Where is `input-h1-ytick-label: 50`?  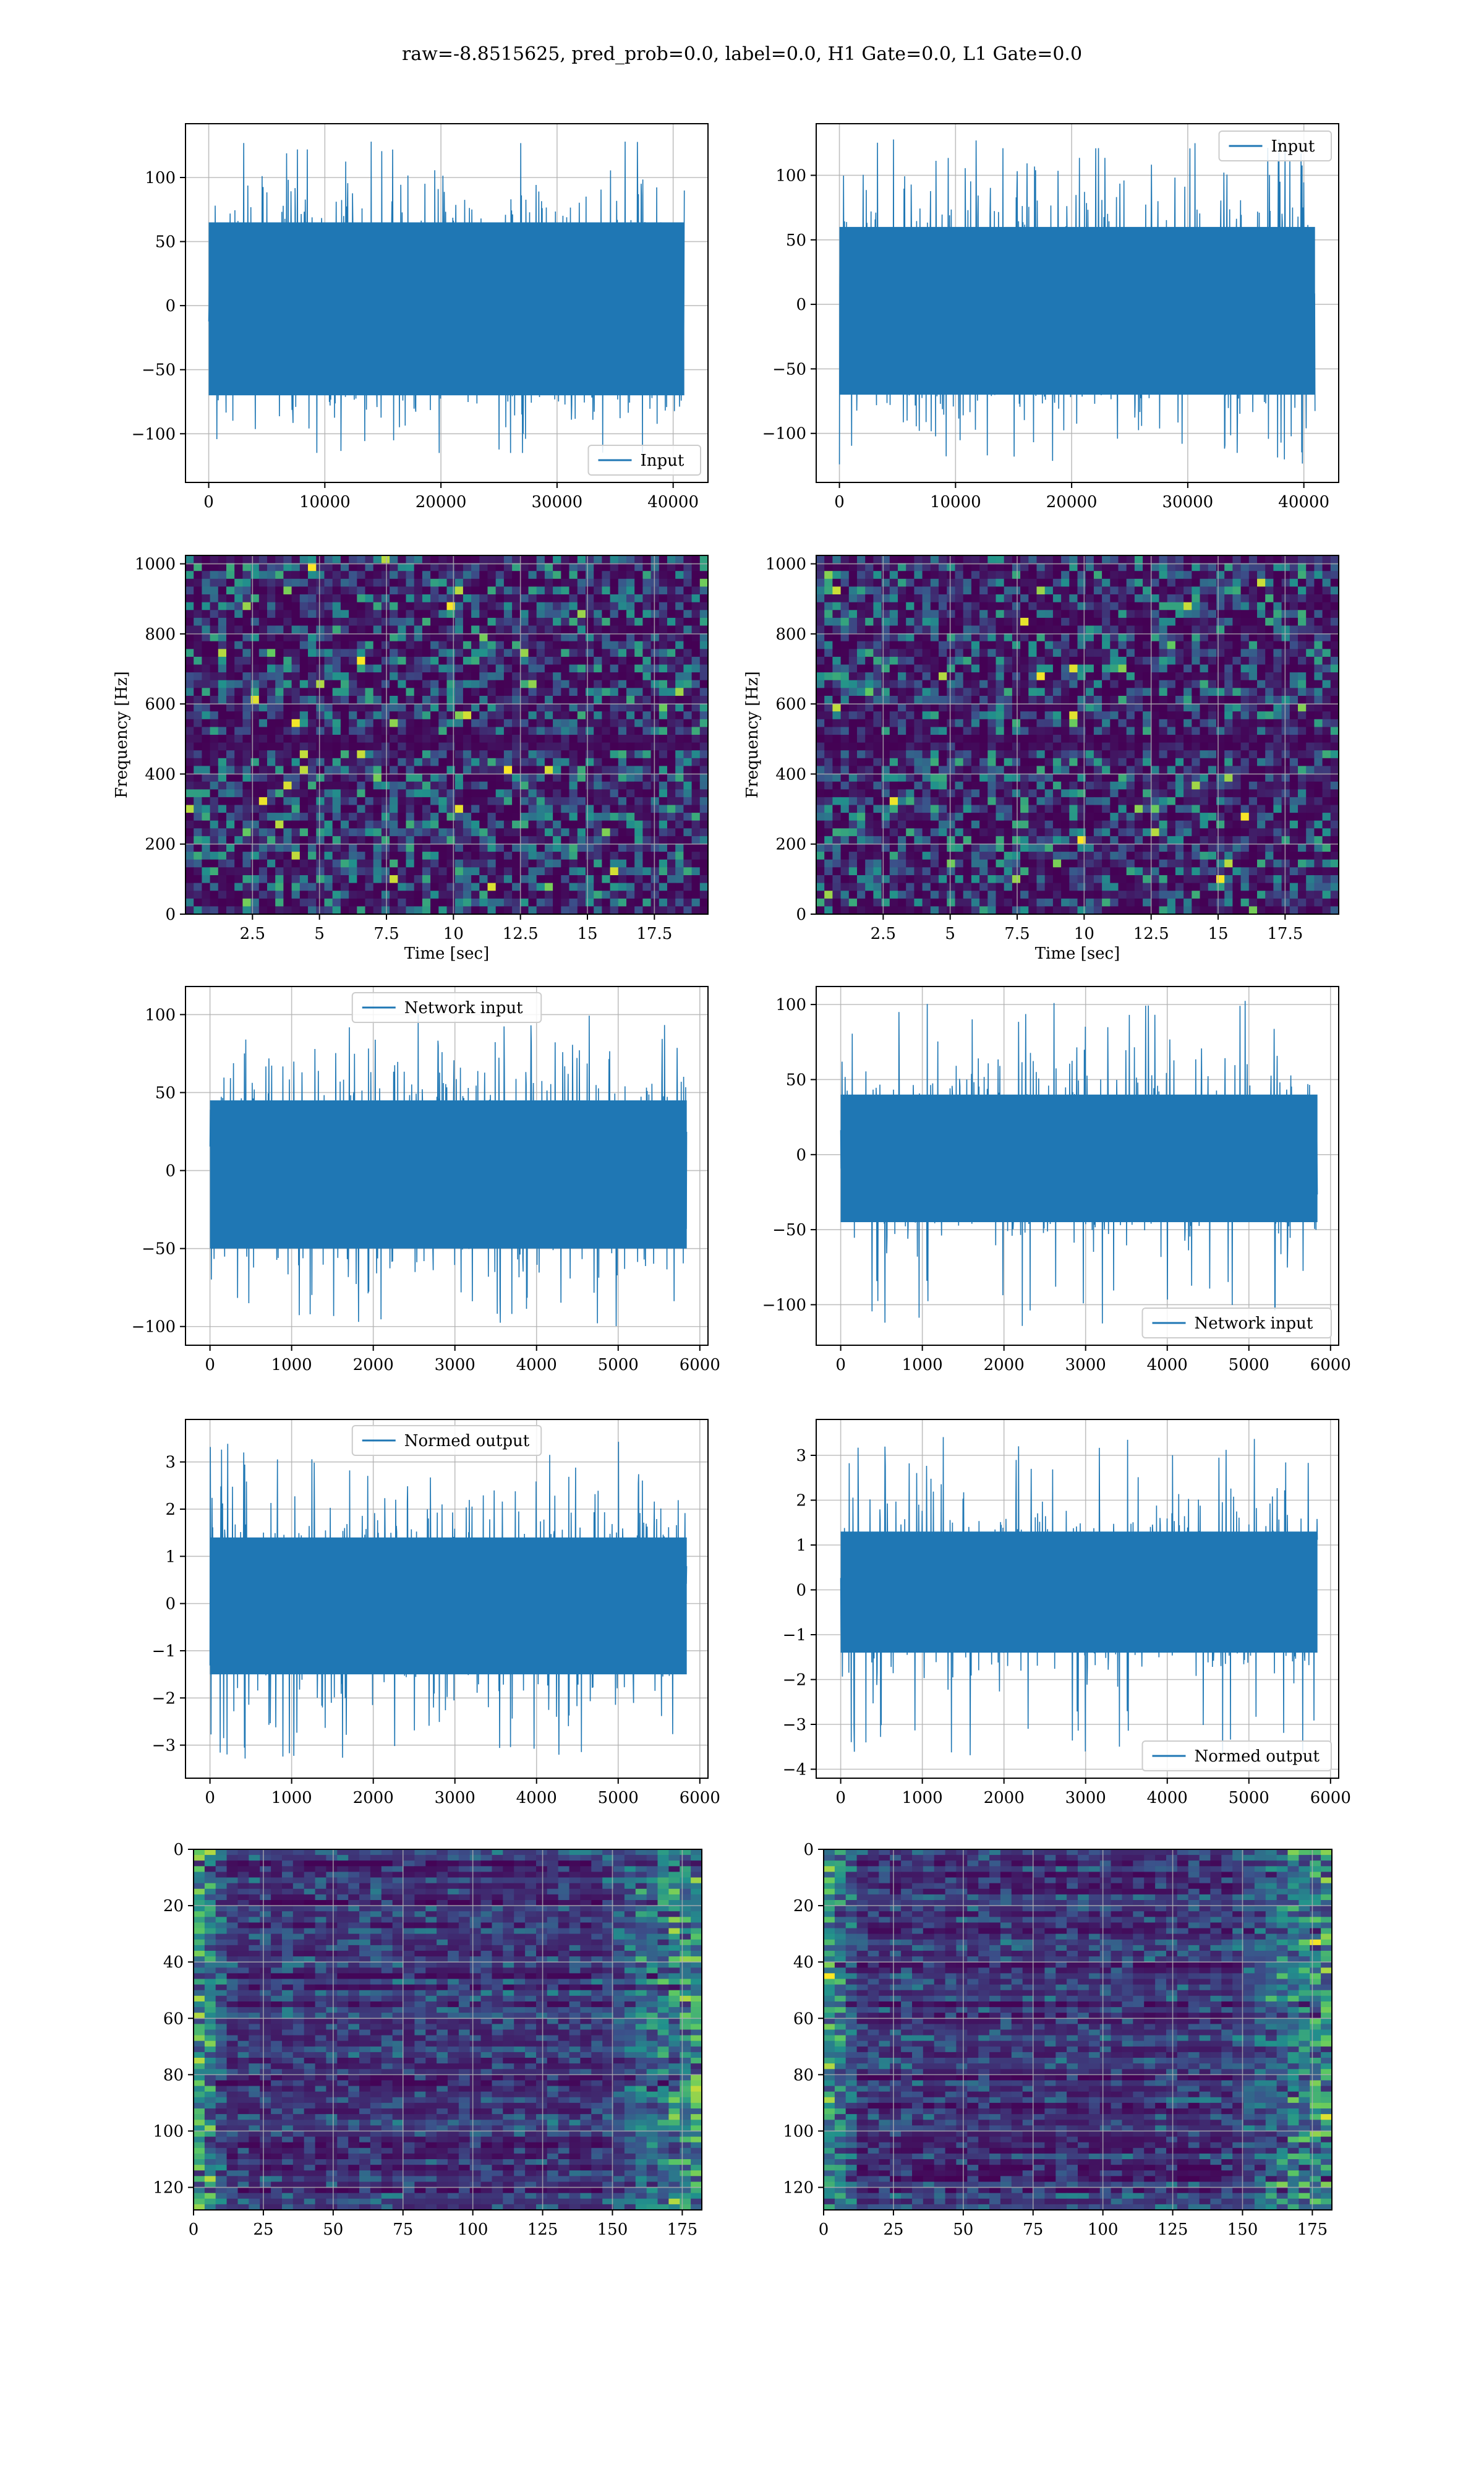
input-h1-ytick-label: 50 is located at coordinates (165, 242).